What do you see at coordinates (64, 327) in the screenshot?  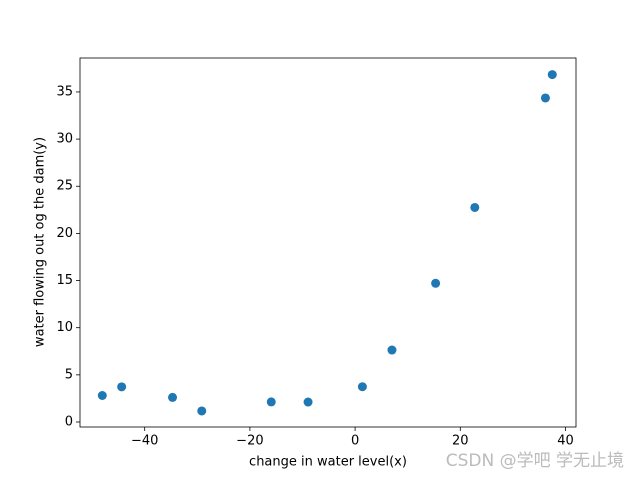 I see `y-tick-label: 10` at bounding box center [64, 327].